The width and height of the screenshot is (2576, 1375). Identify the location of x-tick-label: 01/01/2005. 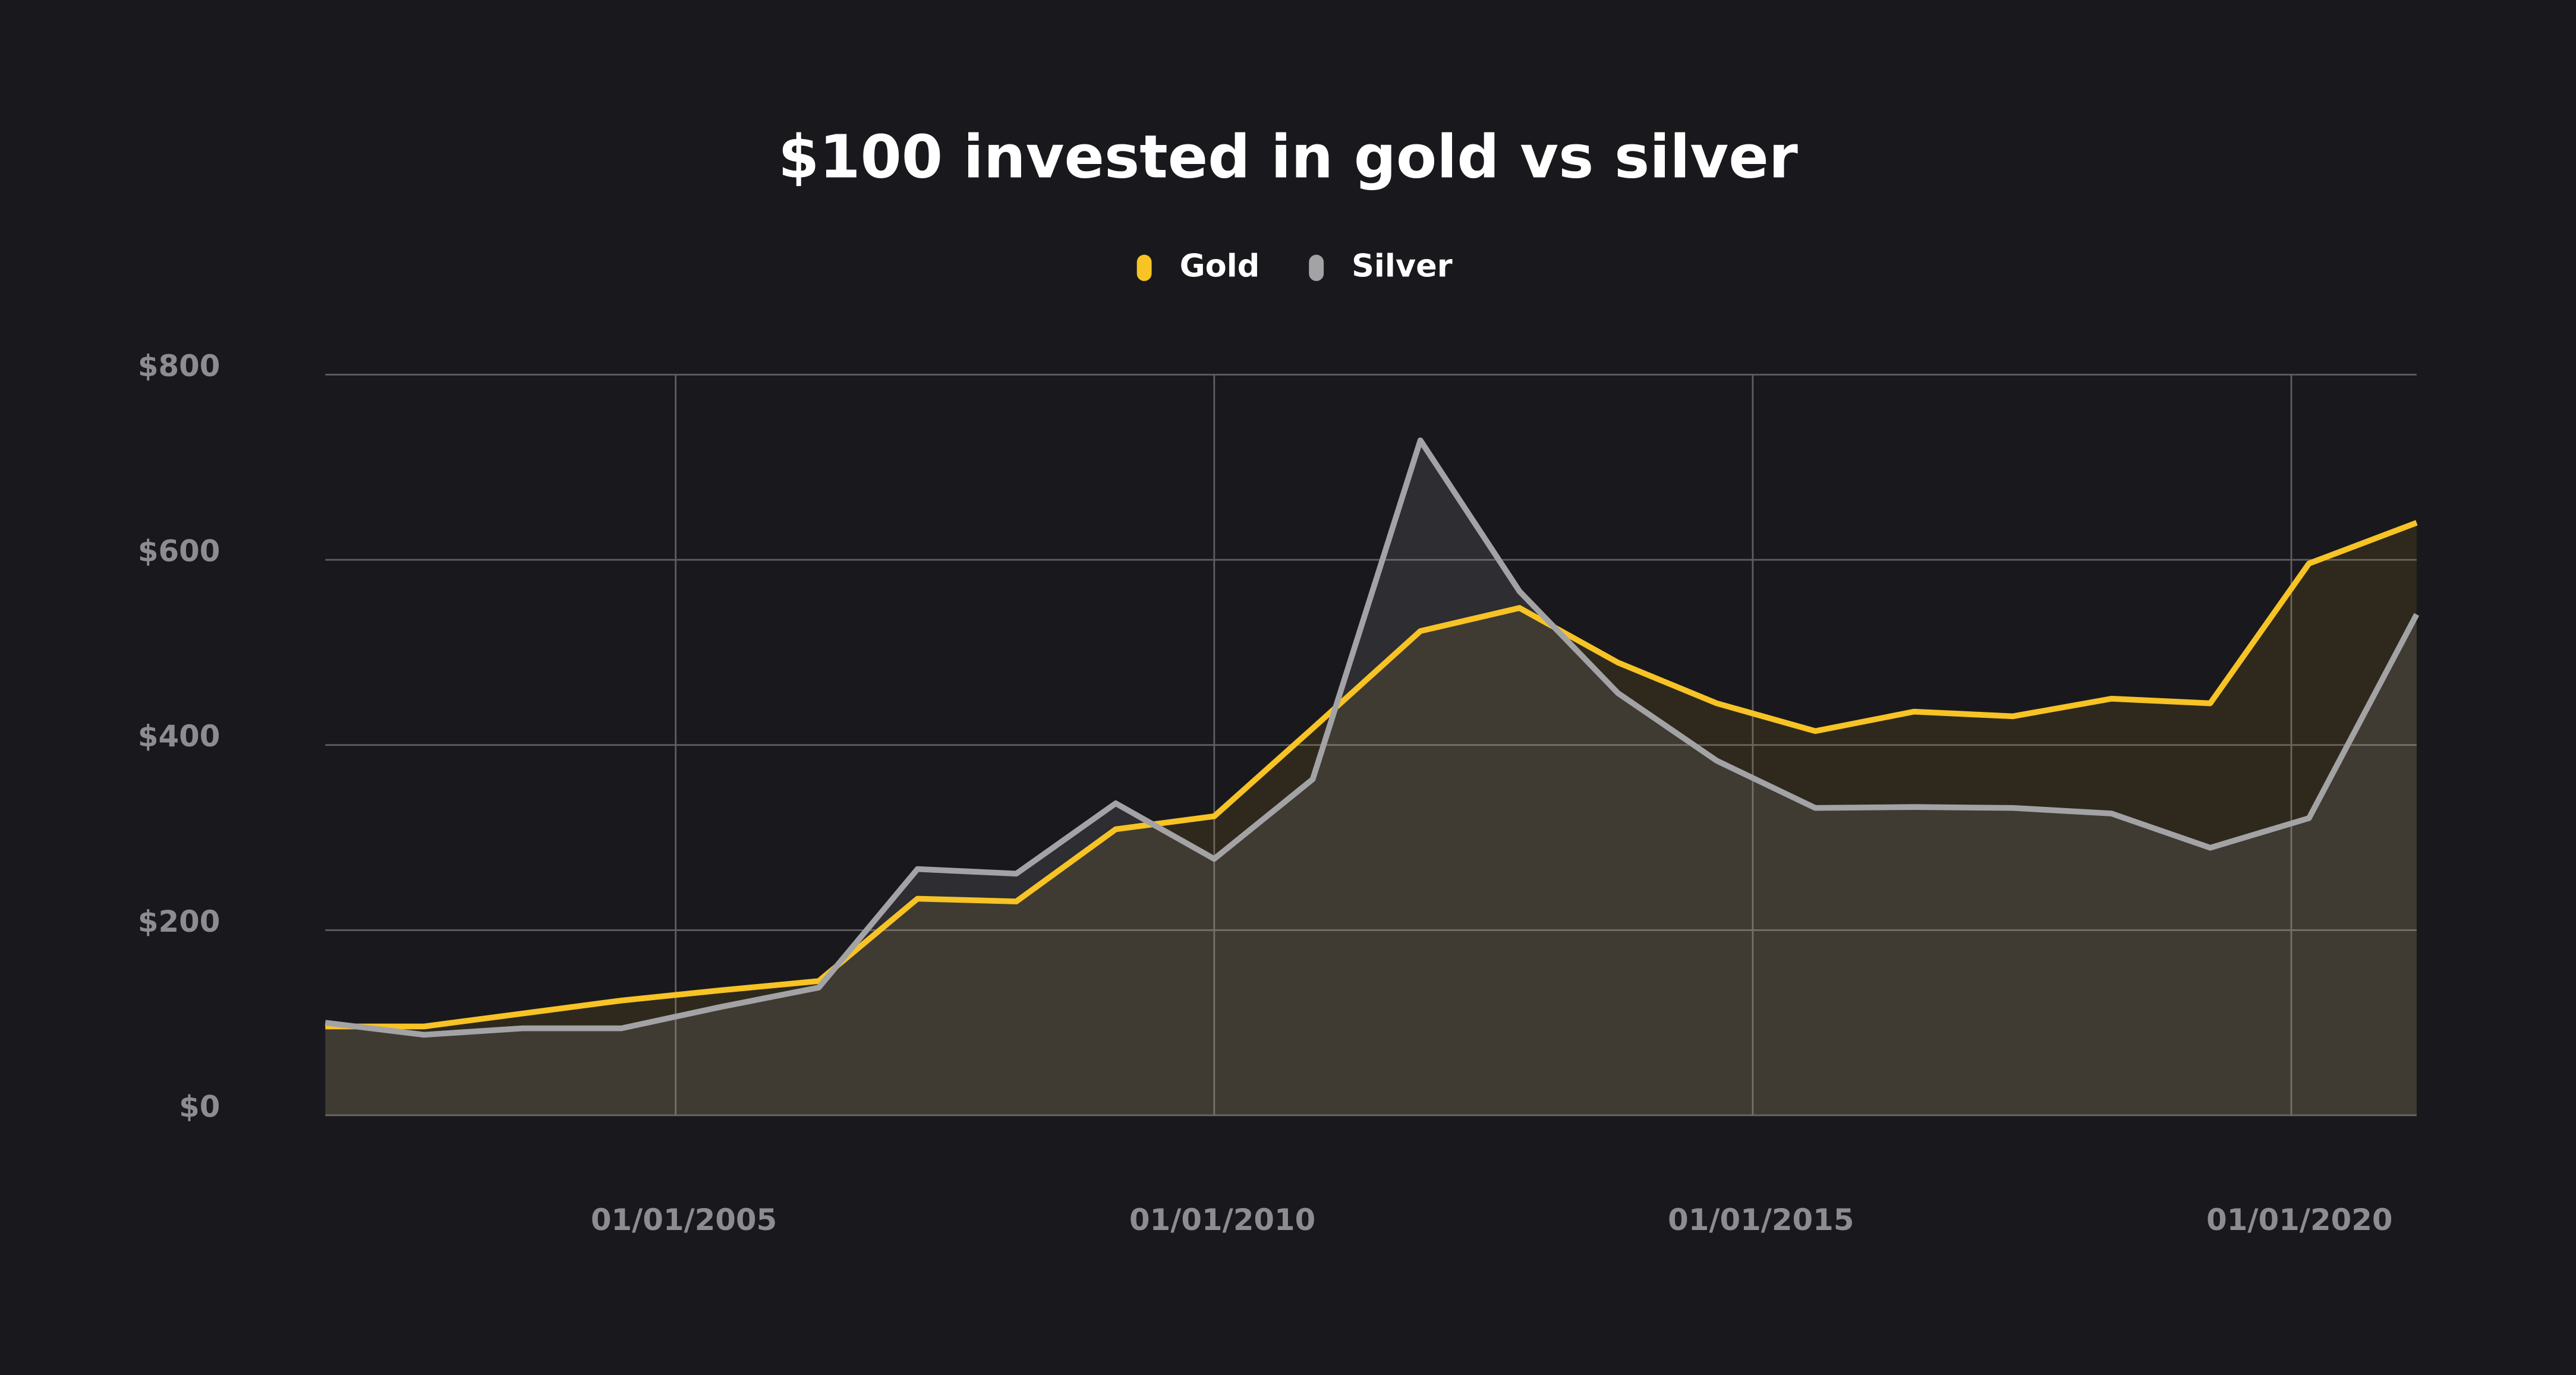
(684, 1220).